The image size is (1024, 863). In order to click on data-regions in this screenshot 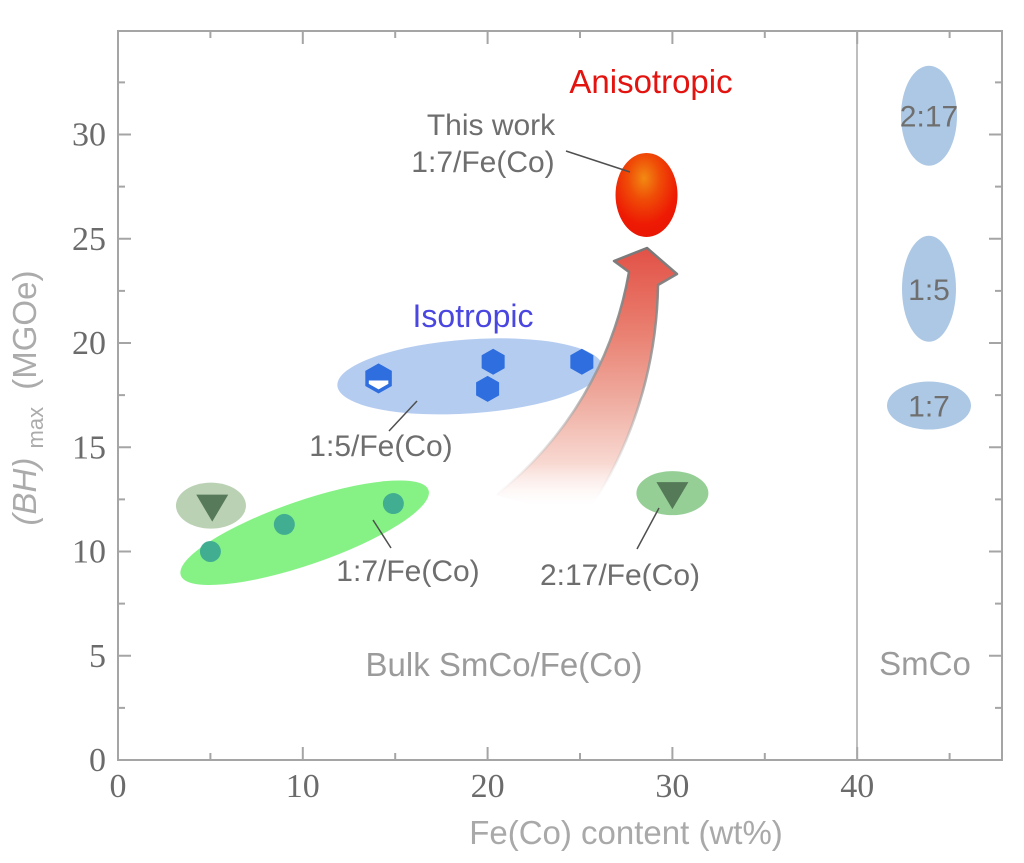, I will do `click(442, 462)`.